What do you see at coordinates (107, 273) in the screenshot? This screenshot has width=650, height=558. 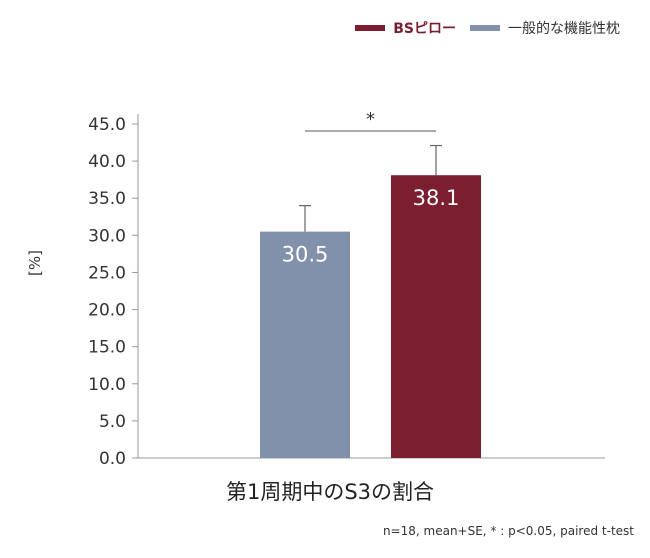 I see `y-tick-label: 25.0` at bounding box center [107, 273].